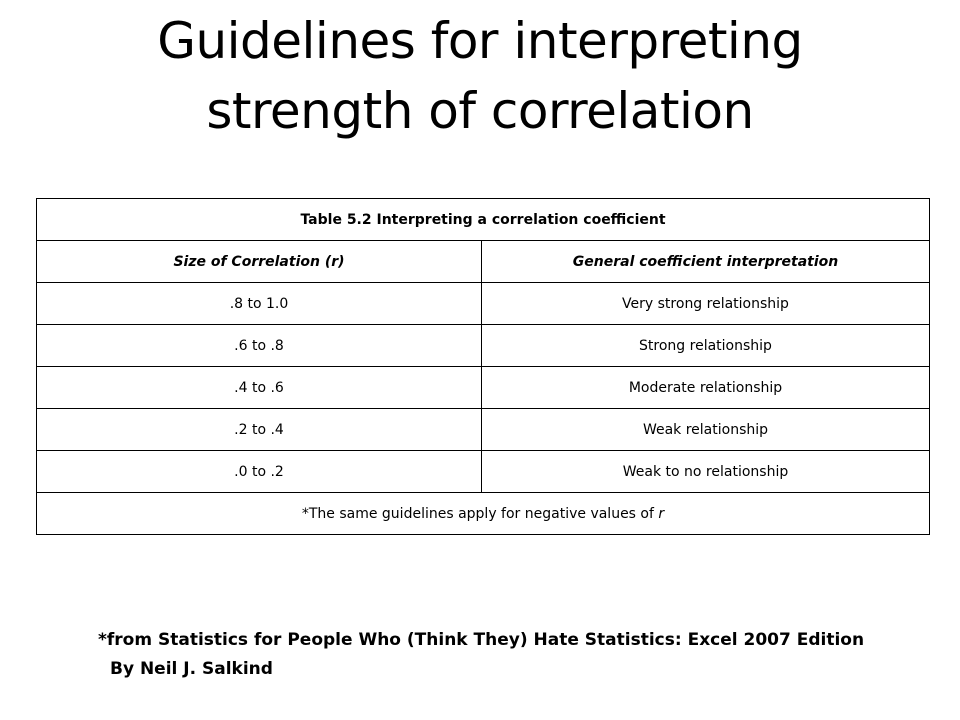  I want to click on range-cell: .0 to .2, so click(259, 471).